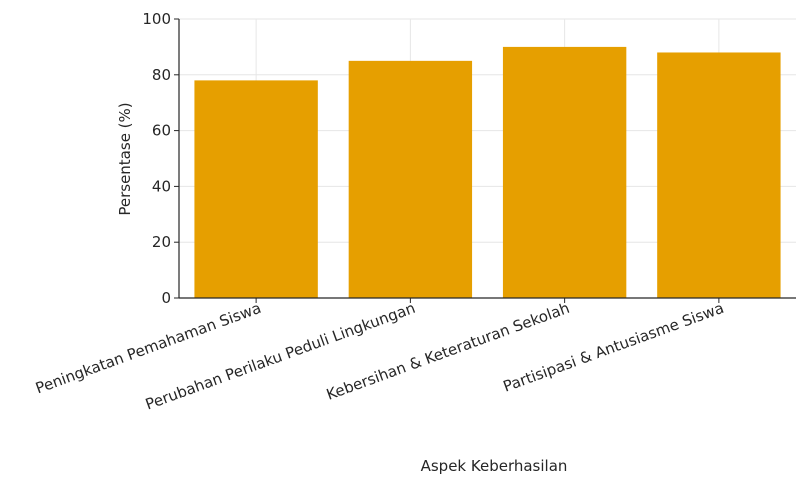  What do you see at coordinates (494, 466) in the screenshot?
I see `x-axis-label: Aspek Keberhasilan` at bounding box center [494, 466].